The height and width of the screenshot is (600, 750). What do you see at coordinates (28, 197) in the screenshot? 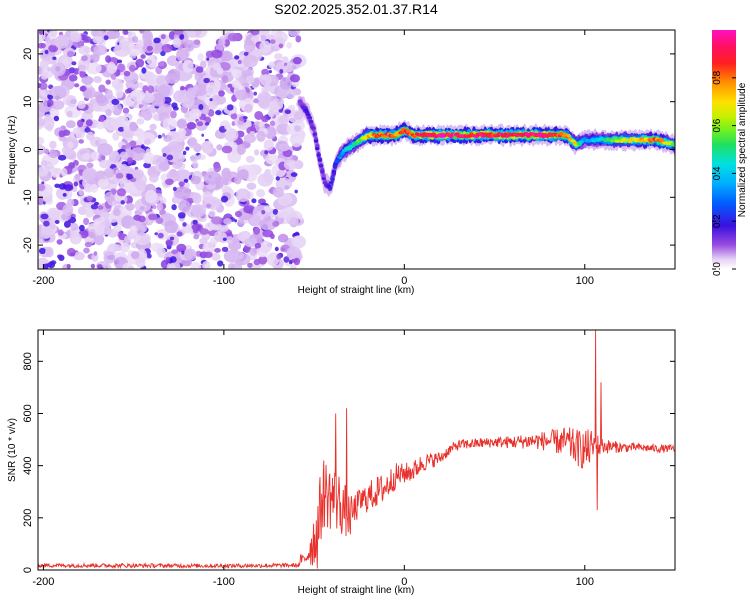
I see `spectrogram-y-tick-label: -10` at bounding box center [28, 197].